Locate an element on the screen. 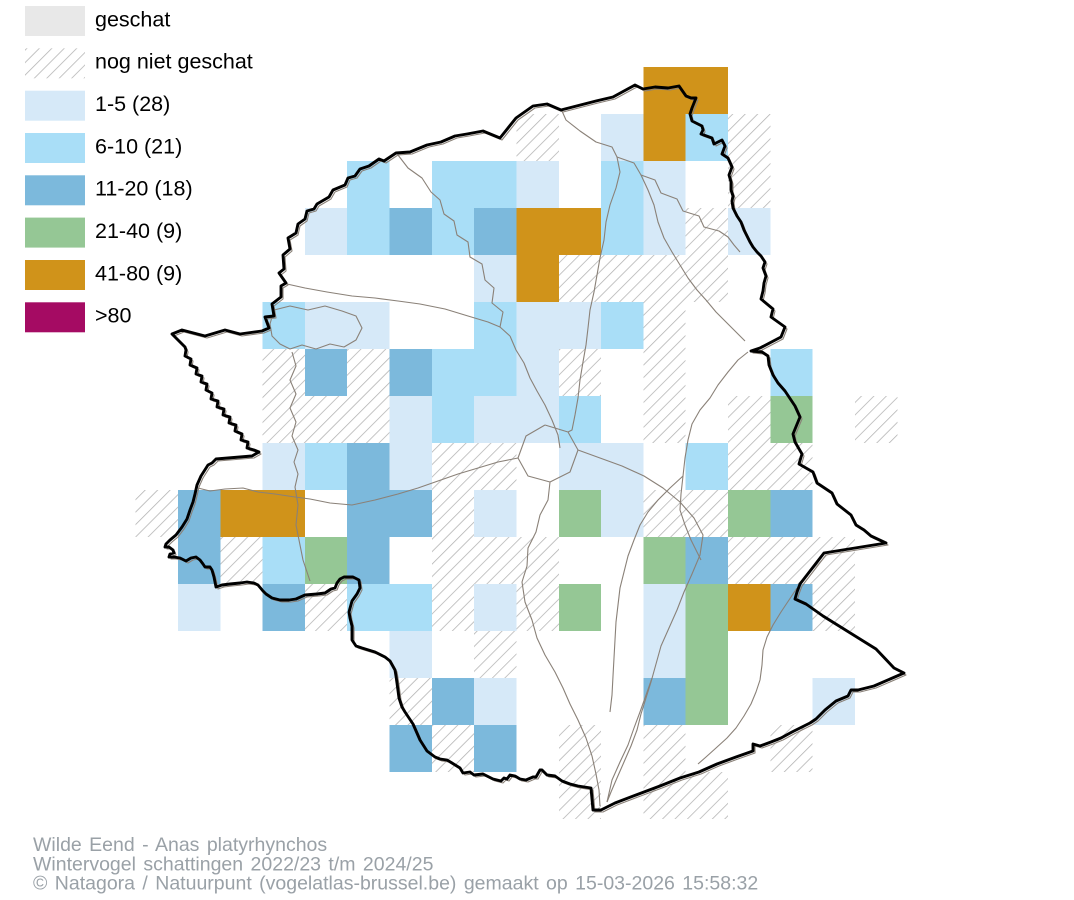 The width and height of the screenshot is (1074, 900). svg-text: 1-5 (28) is located at coordinates (132, 104).